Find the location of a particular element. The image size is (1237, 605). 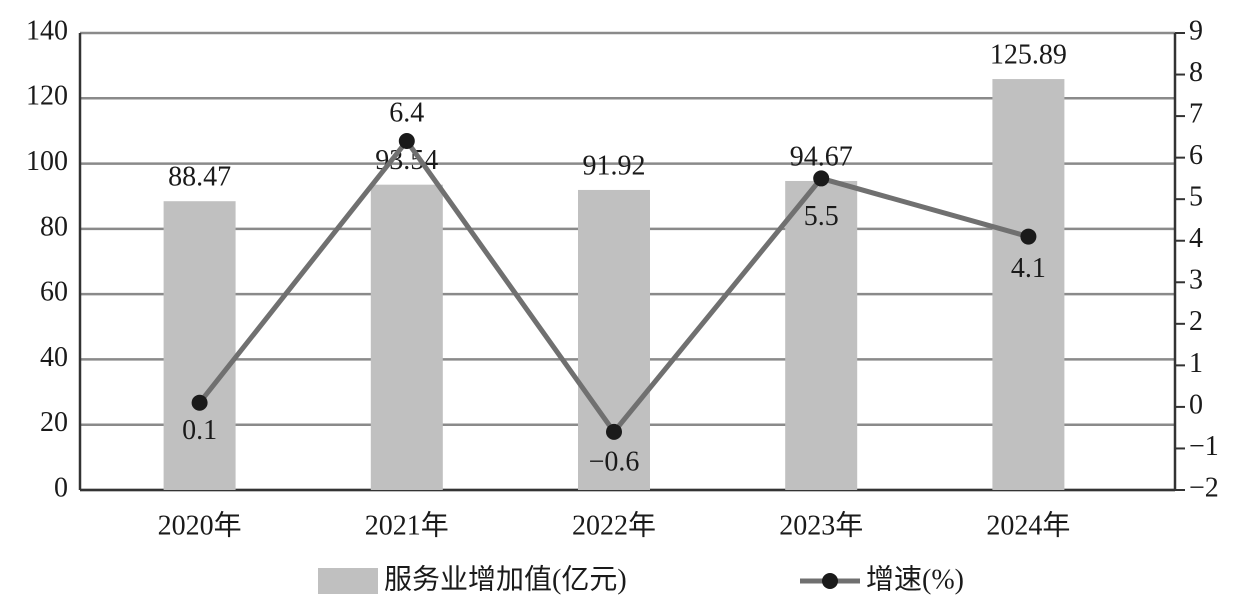

y2-tick-label: 9 is located at coordinates (1196, 30).